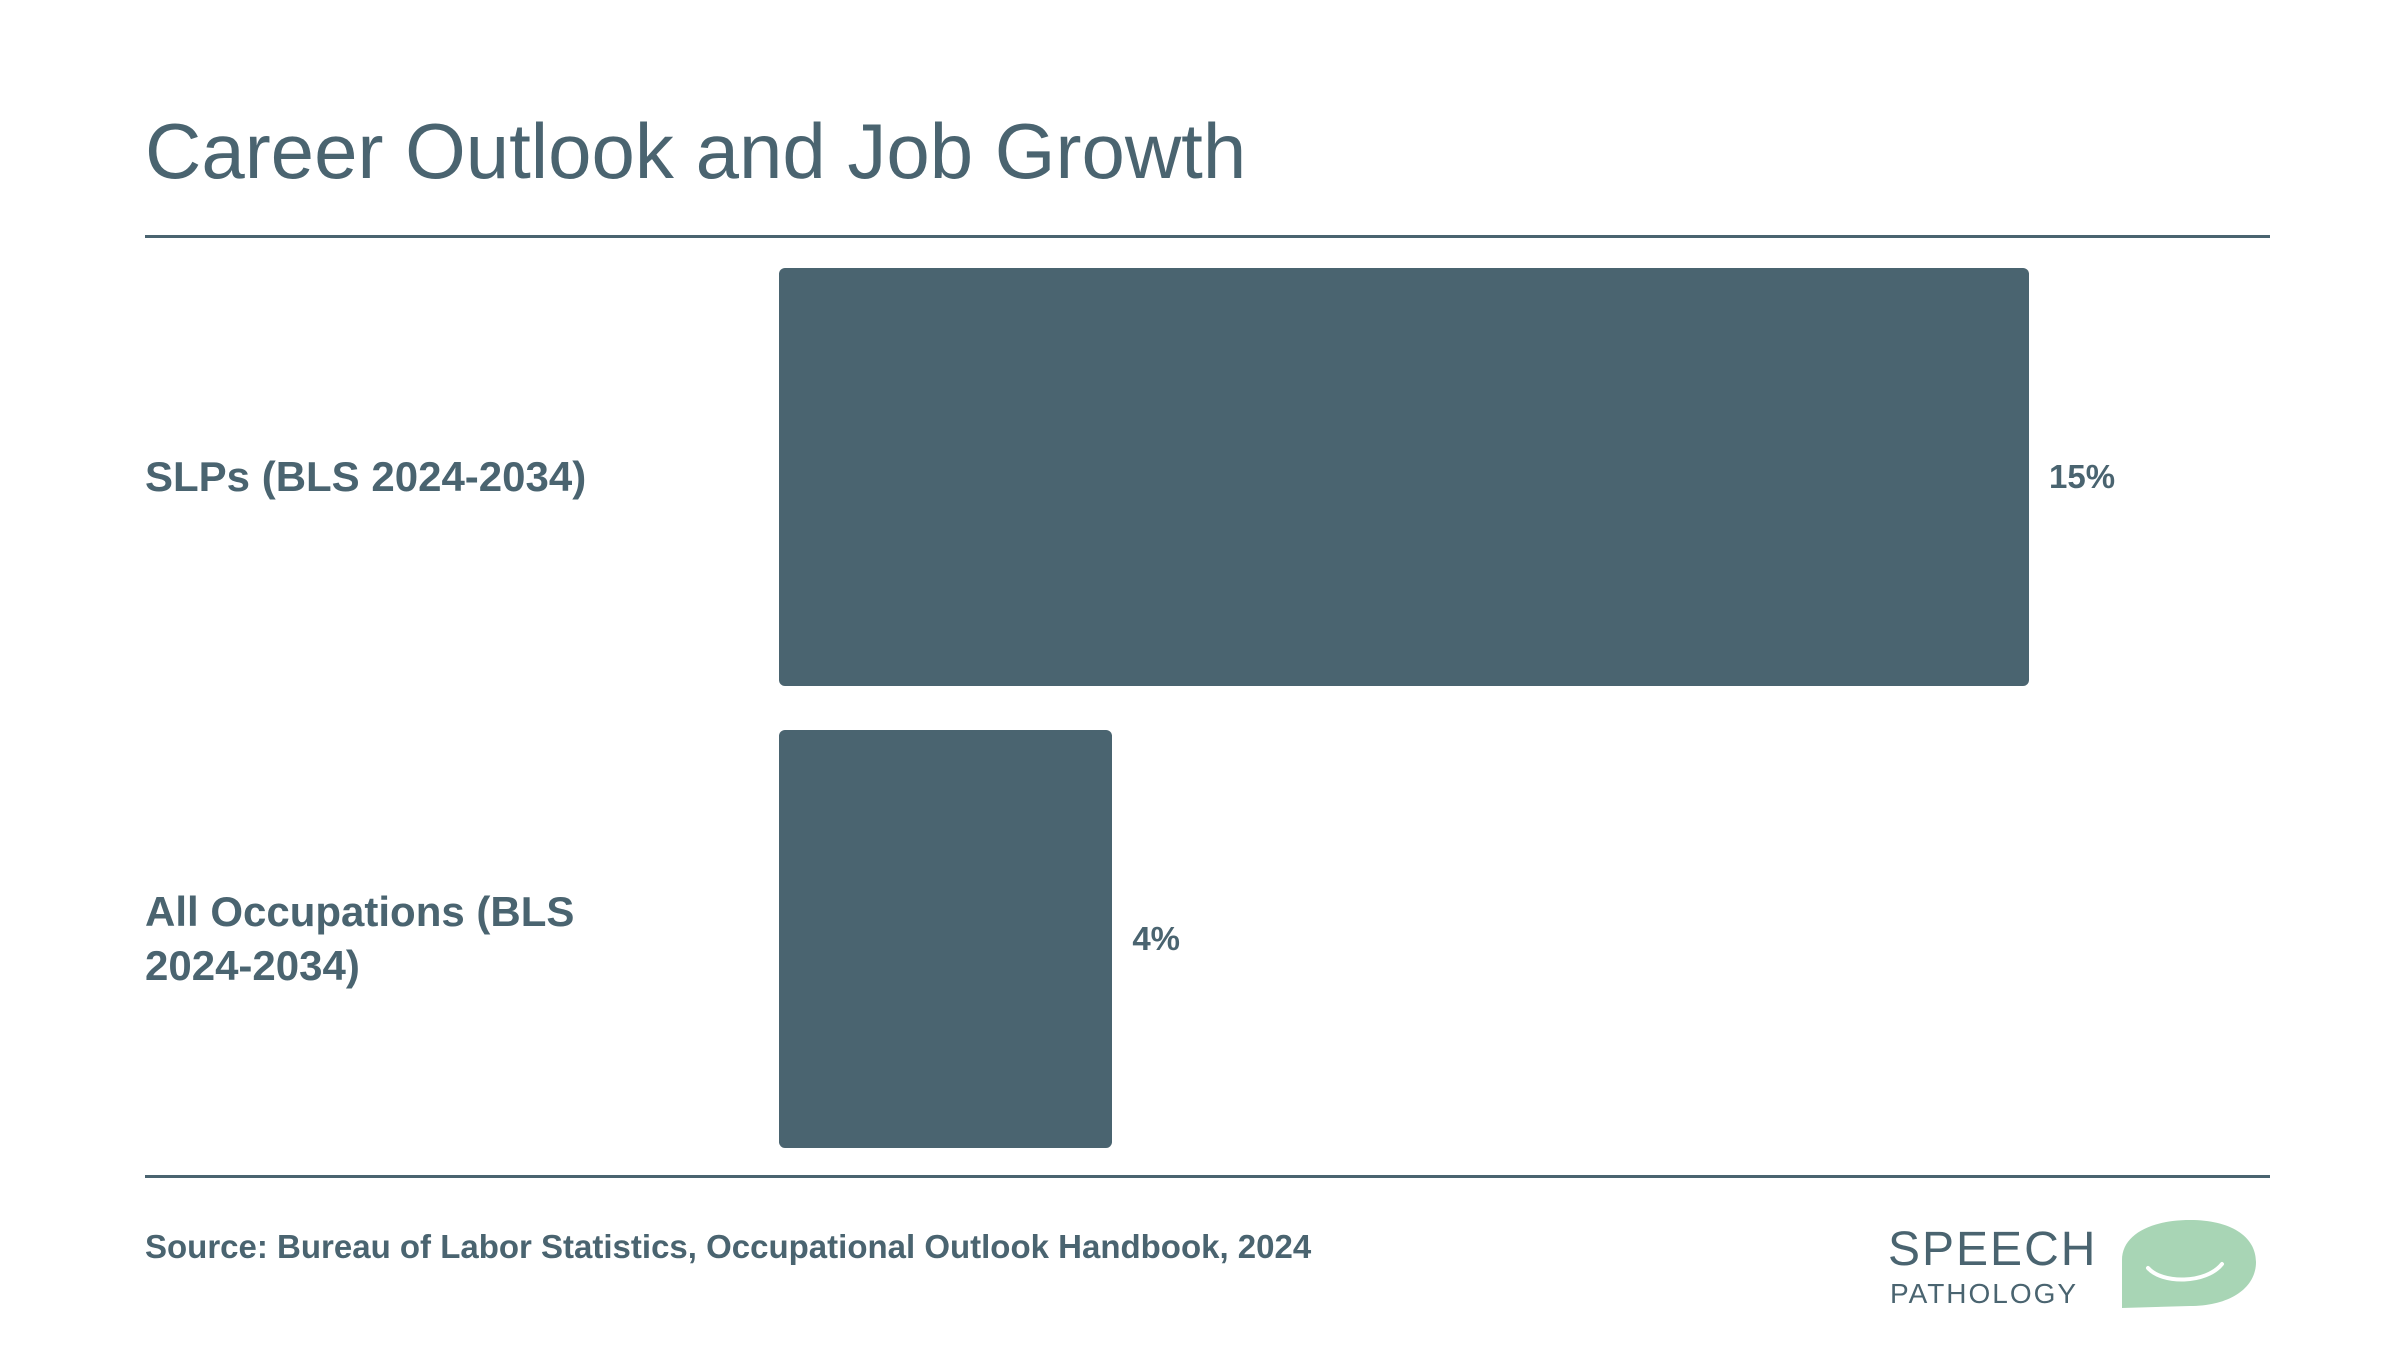 The image size is (2400, 1350). What do you see at coordinates (360, 938) in the screenshot?
I see `category-label-all-occupations: All Occupations (BLS 2024-2034)` at bounding box center [360, 938].